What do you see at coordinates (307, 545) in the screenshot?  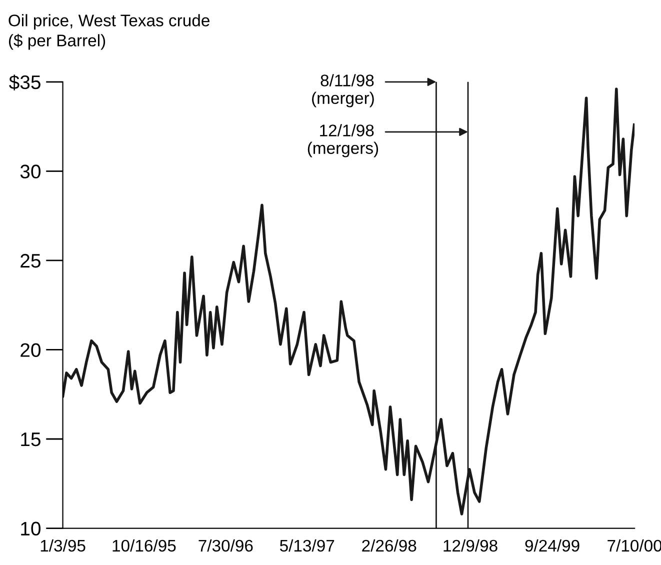 I see `x-tick-label: 5/13/97` at bounding box center [307, 545].